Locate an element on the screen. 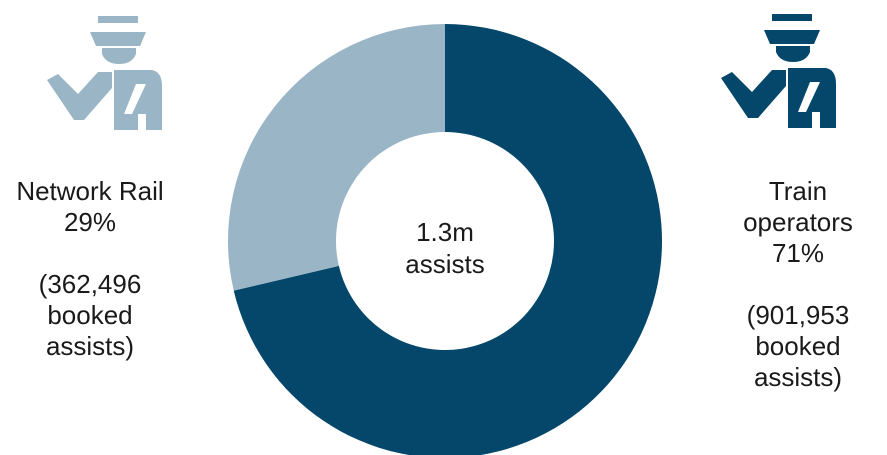 The height and width of the screenshot is (455, 887). train-operators-count-assists: assists) is located at coordinates (798, 377).